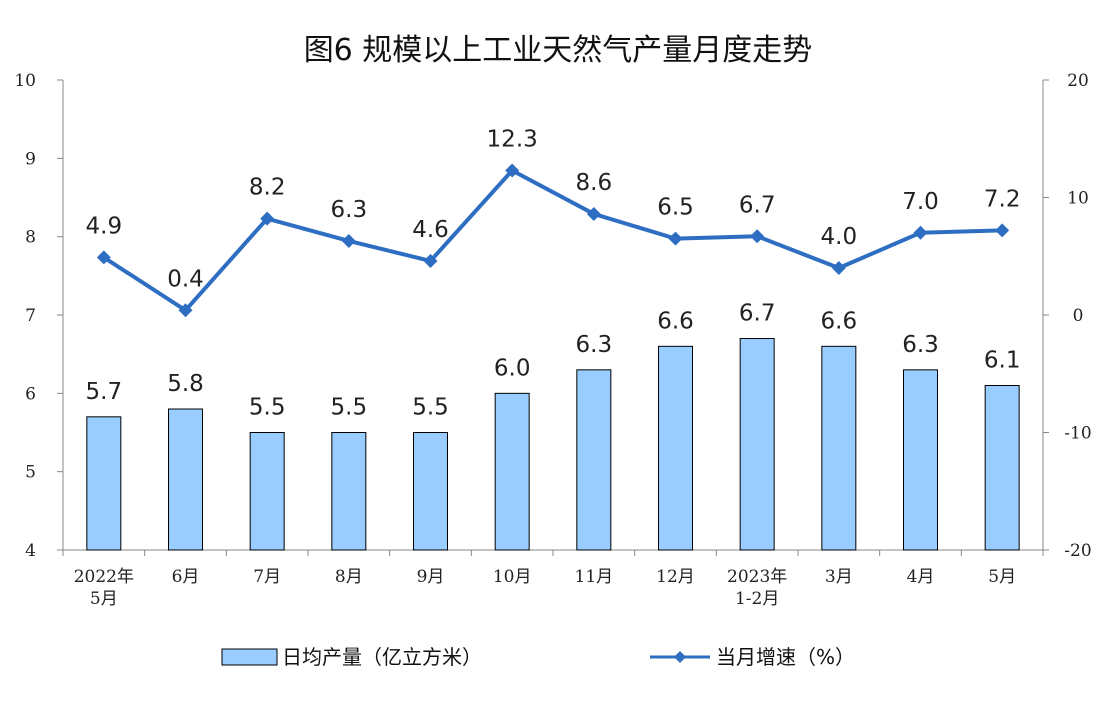 The image size is (1117, 720). What do you see at coordinates (594, 577) in the screenshot?
I see `x-tick-label: 11月` at bounding box center [594, 577].